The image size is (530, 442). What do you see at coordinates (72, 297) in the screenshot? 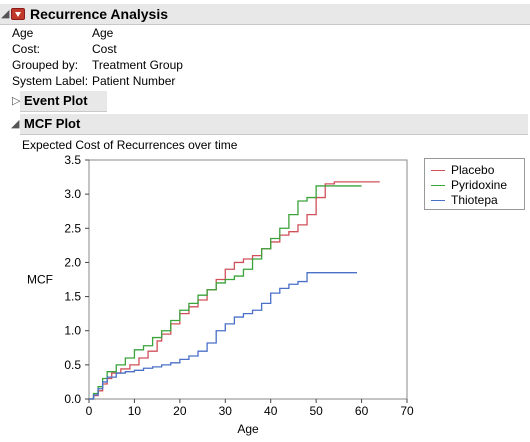
I see `y-tick-label: 1.5` at bounding box center [72, 297].